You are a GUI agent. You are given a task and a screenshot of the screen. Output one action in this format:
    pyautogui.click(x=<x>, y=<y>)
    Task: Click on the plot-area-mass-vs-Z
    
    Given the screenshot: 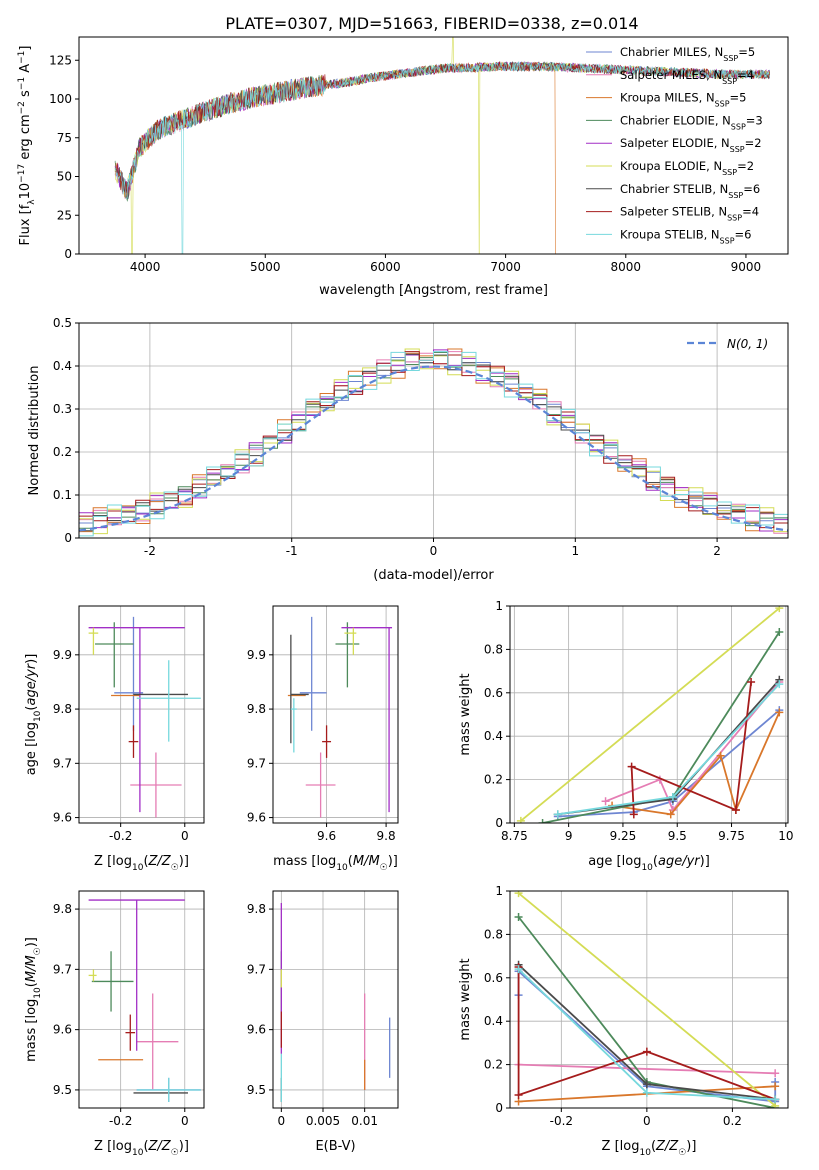 What is the action you would take?
    pyautogui.click(x=144, y=1000)
    